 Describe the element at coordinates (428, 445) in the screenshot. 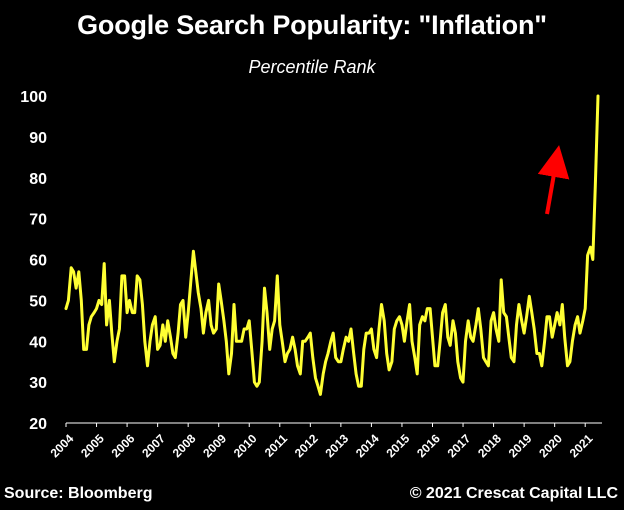

I see `x-tick-label: 2016` at that location.